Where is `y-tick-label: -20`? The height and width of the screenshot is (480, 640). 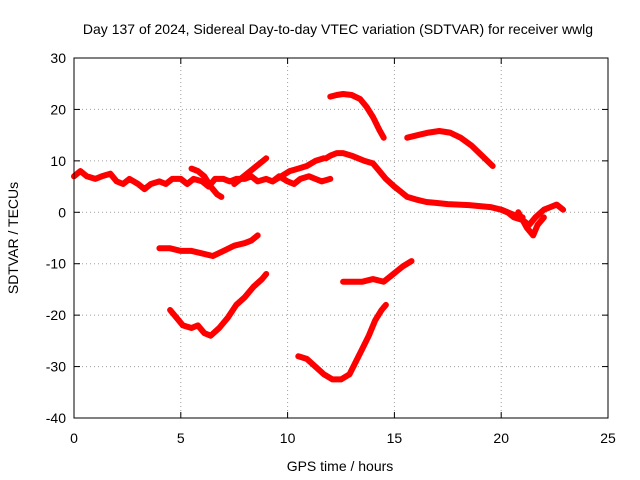 y-tick-label: -20 is located at coordinates (56, 315).